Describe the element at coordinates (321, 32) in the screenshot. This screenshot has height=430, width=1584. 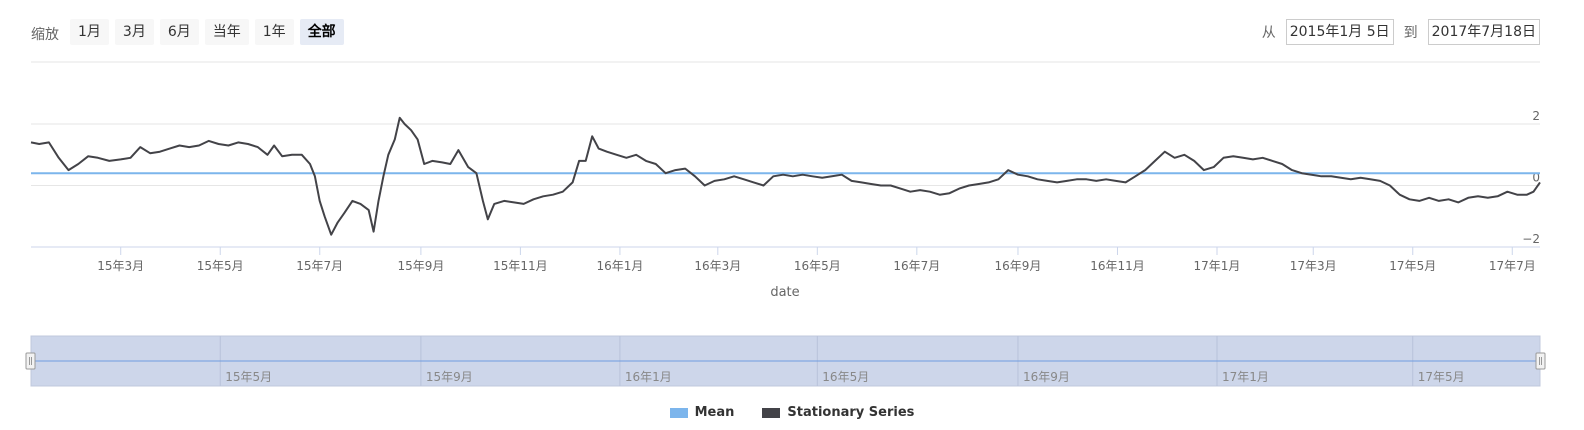
I see `zoom-all-button: 全部` at that location.